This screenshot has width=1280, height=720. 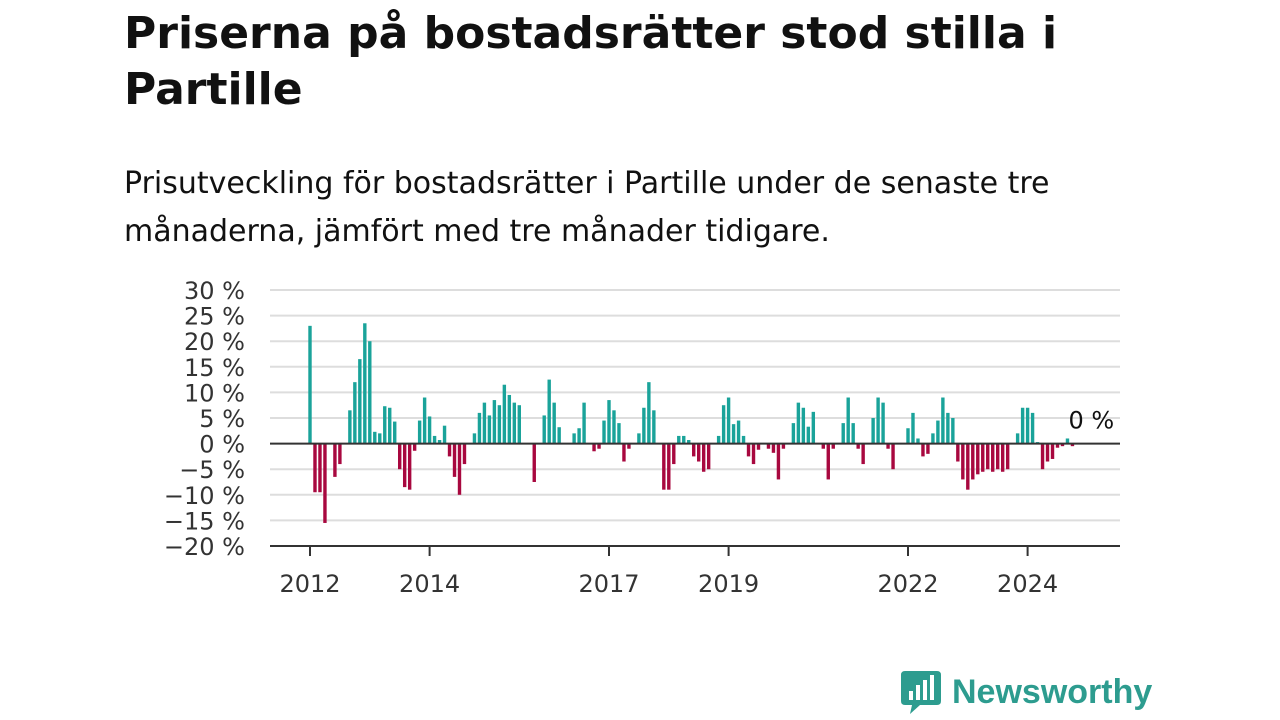 I want to click on y-tick-label: −5 %, so click(x=212, y=470).